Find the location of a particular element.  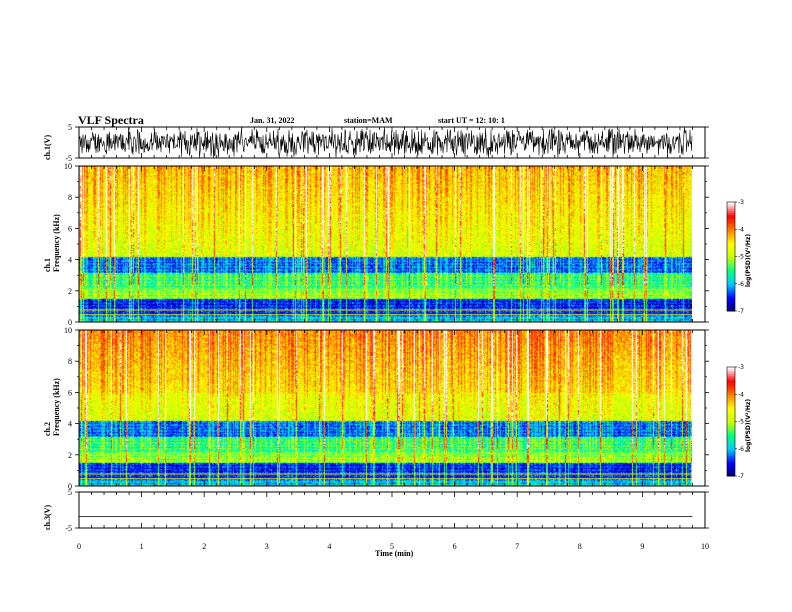

y-tick-label: 5 is located at coordinates (70, 127).